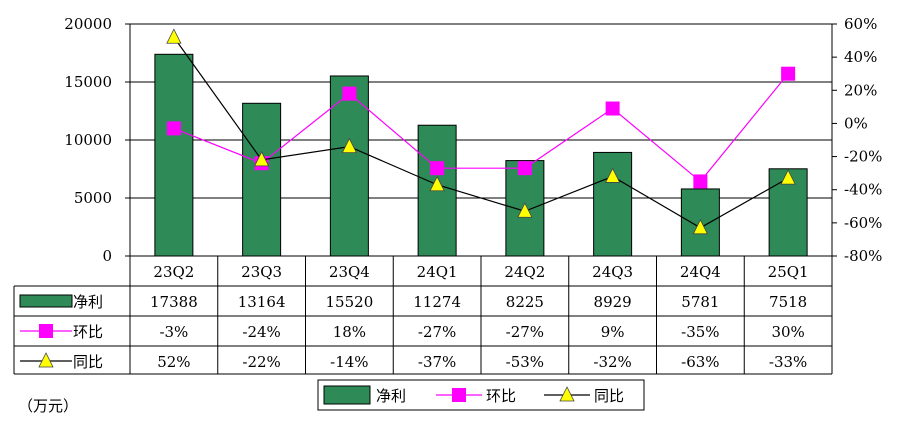  What do you see at coordinates (860, 24) in the screenshot?
I see `y-right-tick-label: 60%` at bounding box center [860, 24].